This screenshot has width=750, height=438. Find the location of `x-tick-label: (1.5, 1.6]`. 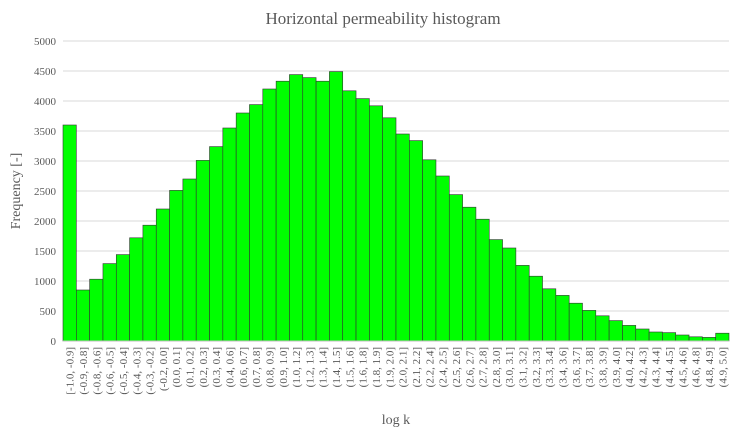

x-tick-label: (1.5, 1.6] is located at coordinates (350, 367).